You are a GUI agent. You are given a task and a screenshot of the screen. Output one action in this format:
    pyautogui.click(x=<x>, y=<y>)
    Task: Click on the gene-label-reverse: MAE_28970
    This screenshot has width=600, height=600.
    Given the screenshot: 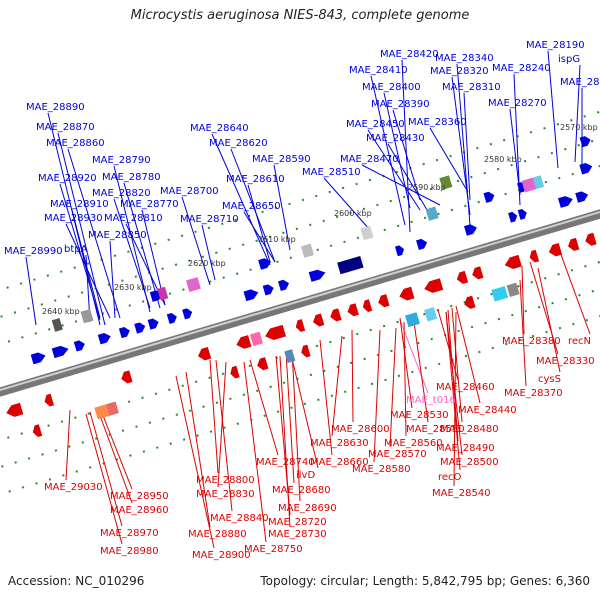 What is the action you would take?
    pyautogui.click(x=129, y=533)
    